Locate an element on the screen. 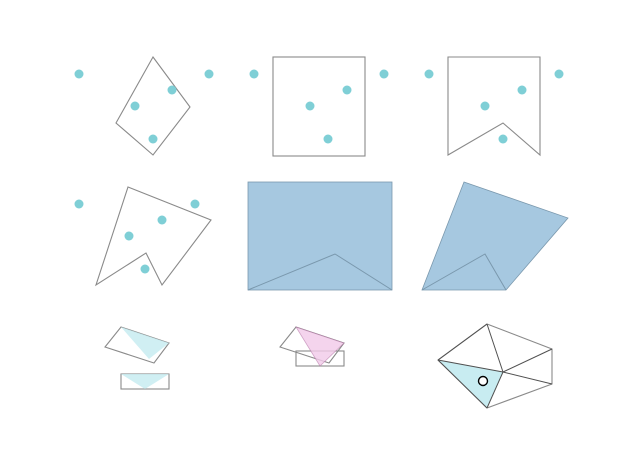 The width and height of the screenshot is (625, 472). square-polygon is located at coordinates (319, 106).